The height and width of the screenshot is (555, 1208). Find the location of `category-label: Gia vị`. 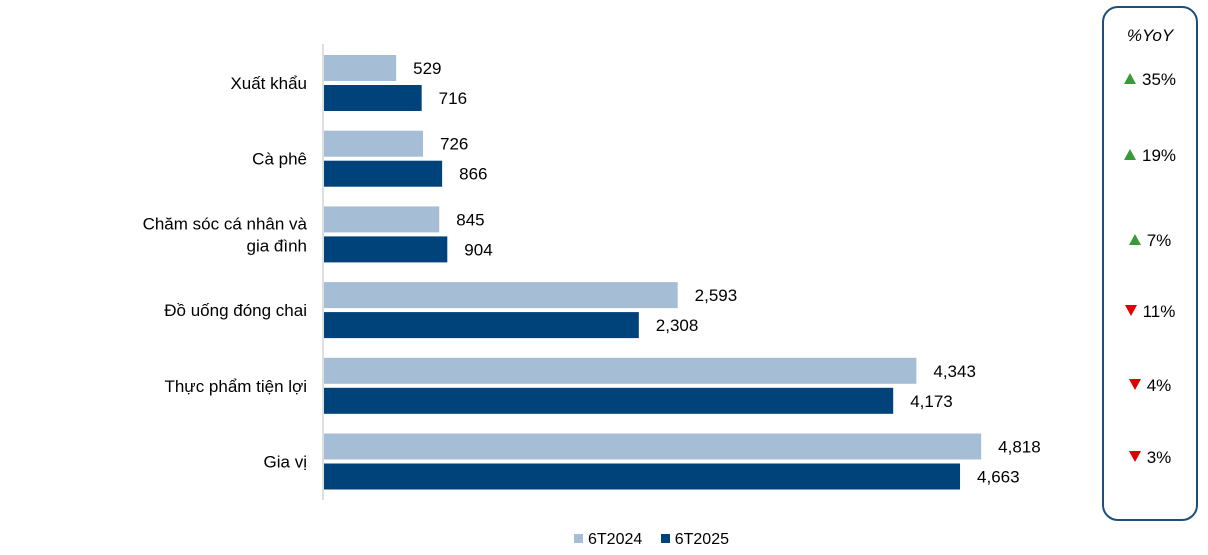

category-label: Gia vị is located at coordinates (285, 462).